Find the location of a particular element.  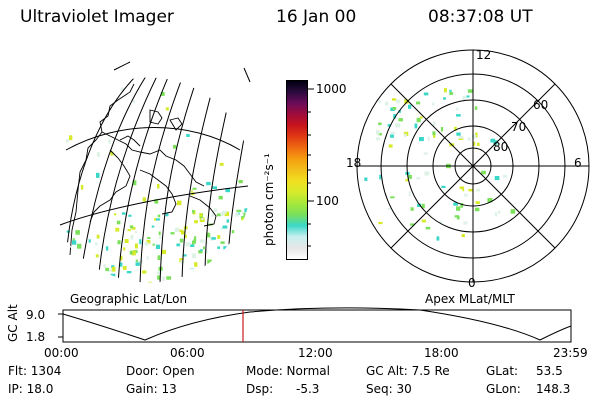

altitude-plot is located at coordinates (315, 325).